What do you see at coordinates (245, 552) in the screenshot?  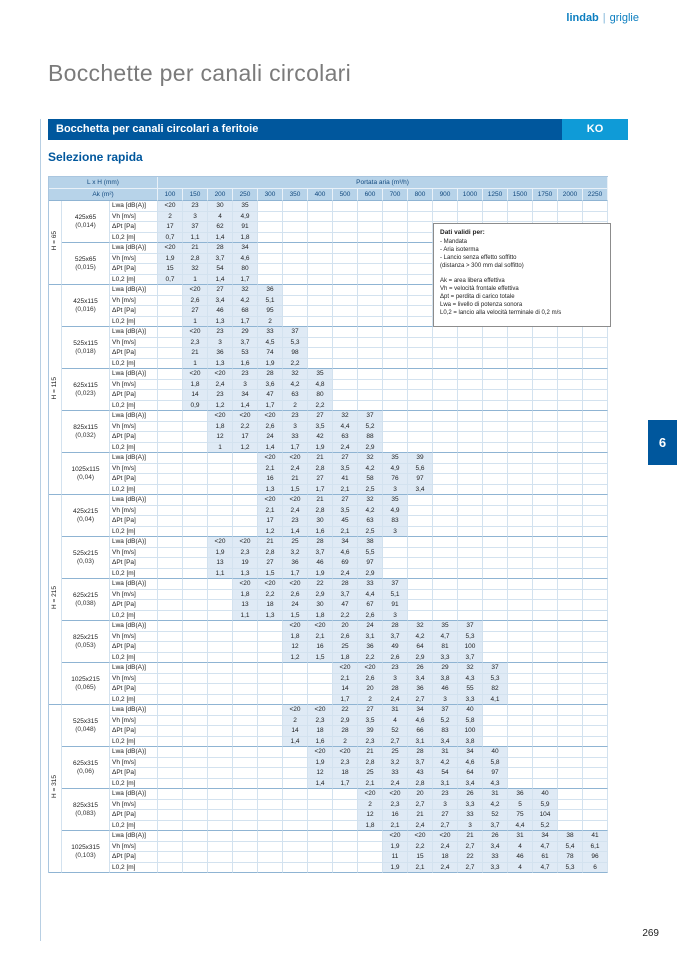 I see `value-cell: 2,3` at bounding box center [245, 552].